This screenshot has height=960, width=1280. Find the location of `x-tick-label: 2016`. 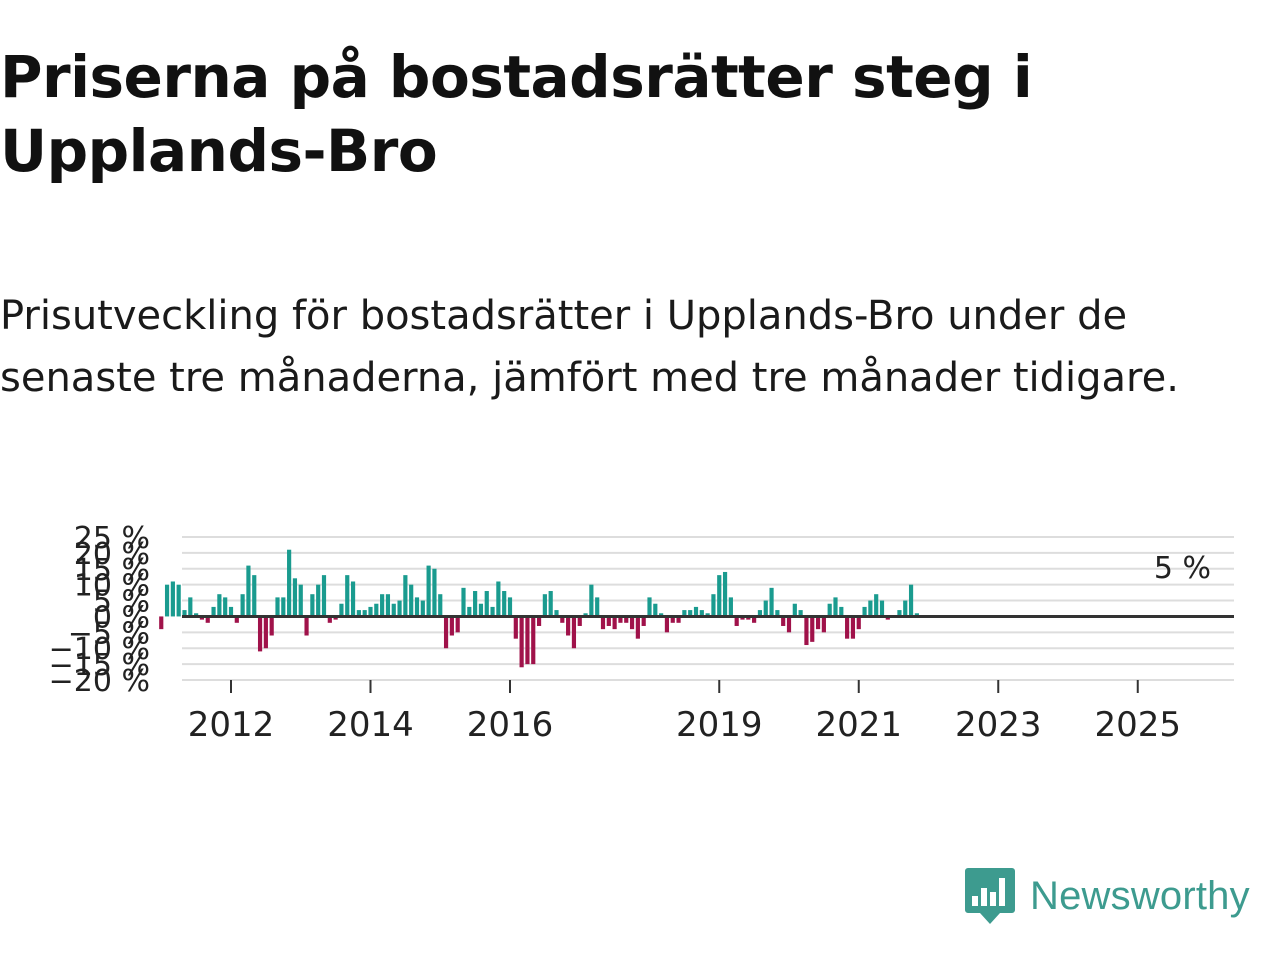

x-tick-label: 2016 is located at coordinates (510, 725).